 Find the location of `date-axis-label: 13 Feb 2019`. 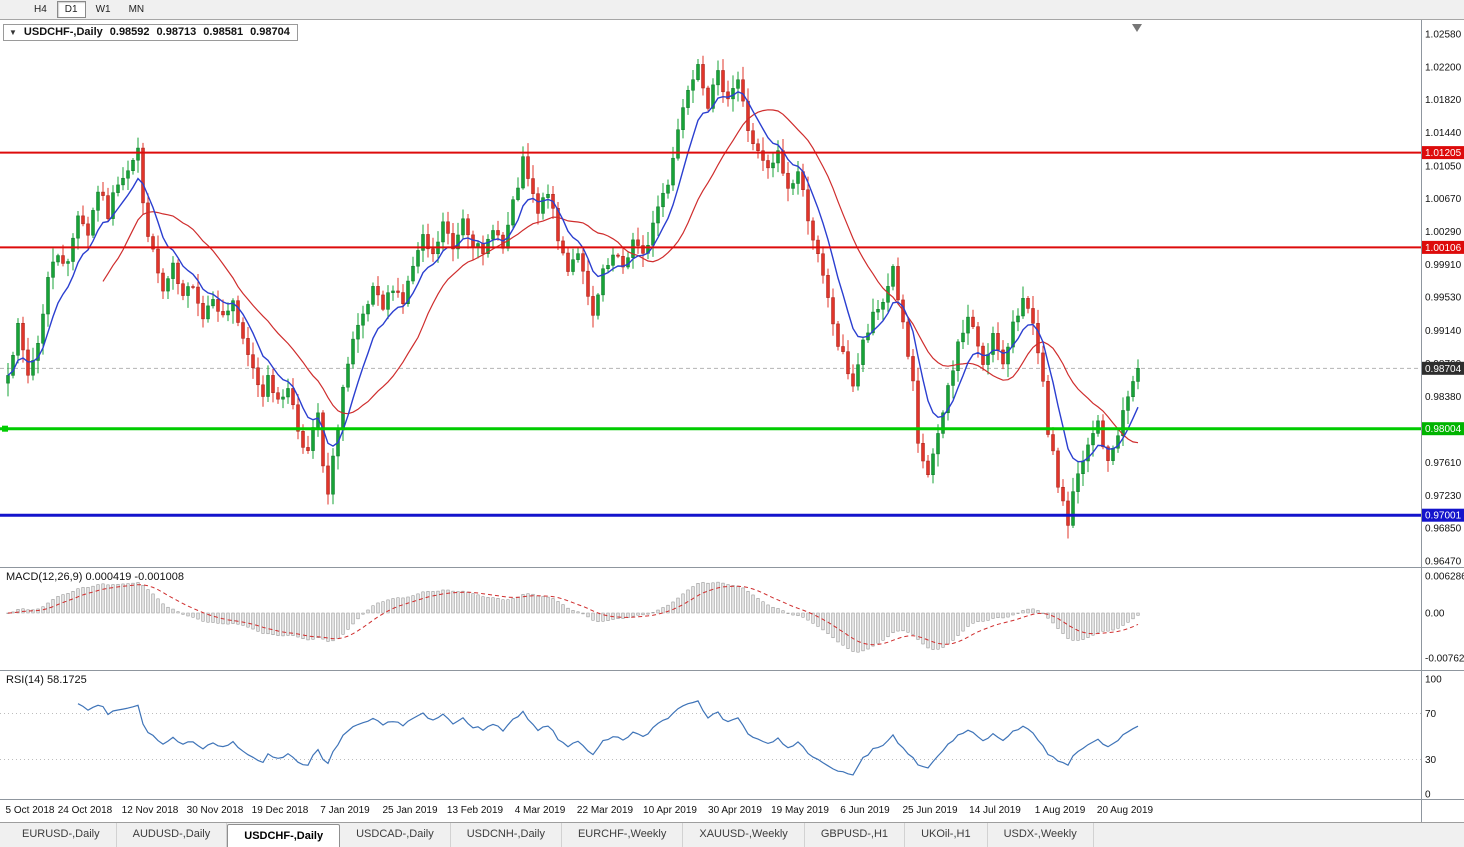

date-axis-label: 13 Feb 2019 is located at coordinates (475, 810).